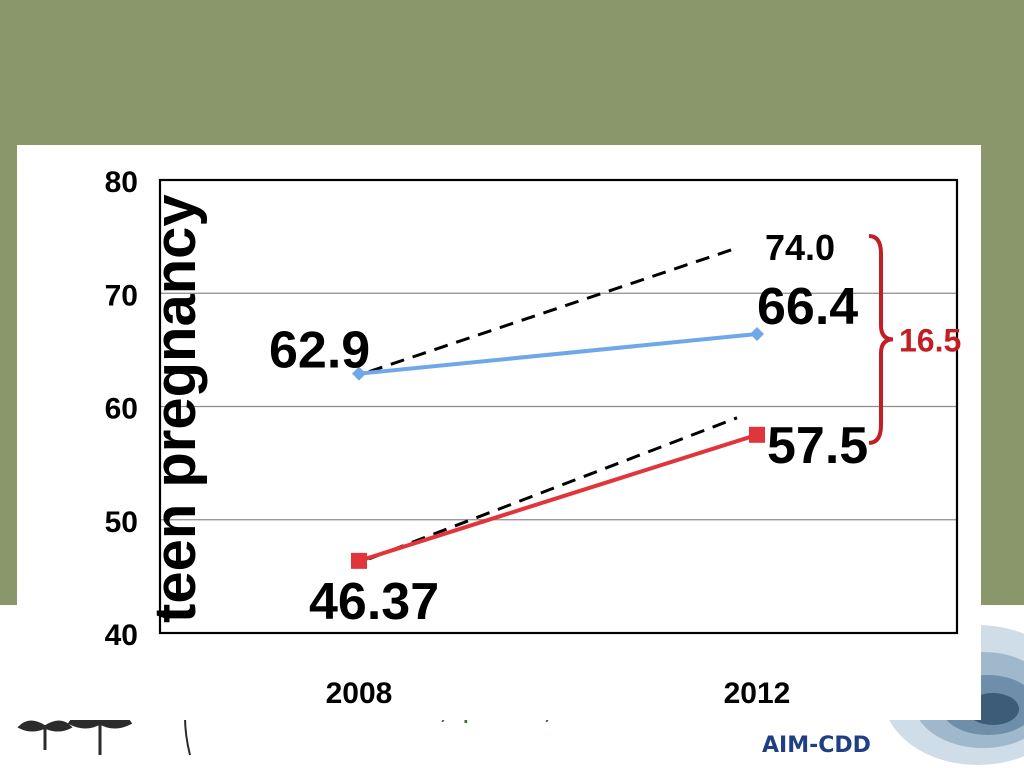 This screenshot has height=768, width=1024. What do you see at coordinates (121, 522) in the screenshot?
I see `y-tick-label: 50` at bounding box center [121, 522].